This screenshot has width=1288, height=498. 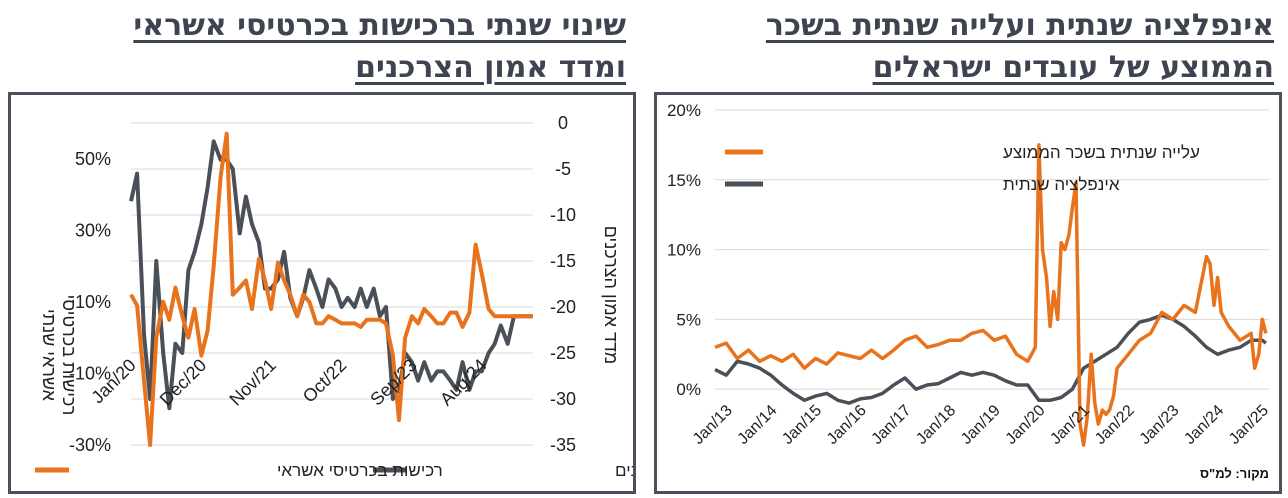 What do you see at coordinates (563, 169) in the screenshot?
I see `right-y-tick-label: -5` at bounding box center [563, 169].